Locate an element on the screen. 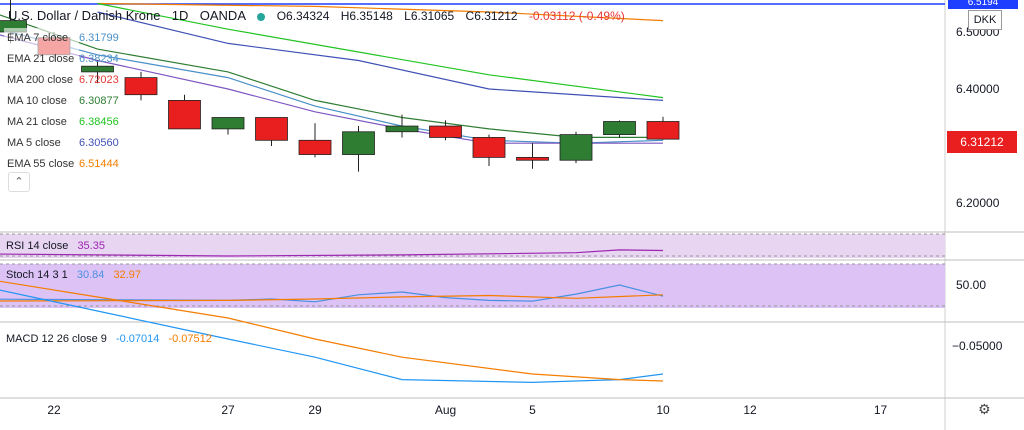 The width and height of the screenshot is (1024, 430). stoch-tick-label: 50.00 is located at coordinates (971, 285).